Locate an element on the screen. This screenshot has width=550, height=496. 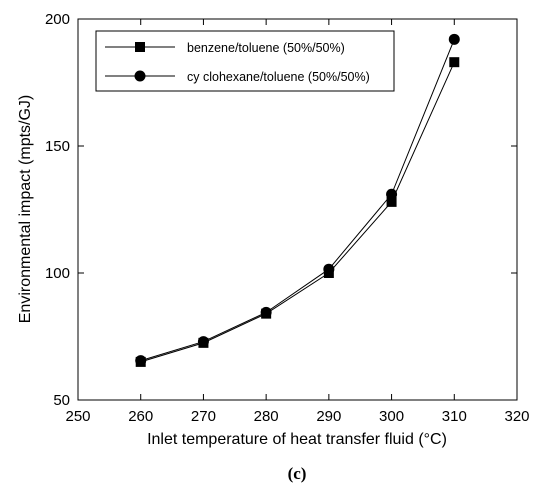
legend-box is located at coordinates (245, 61).